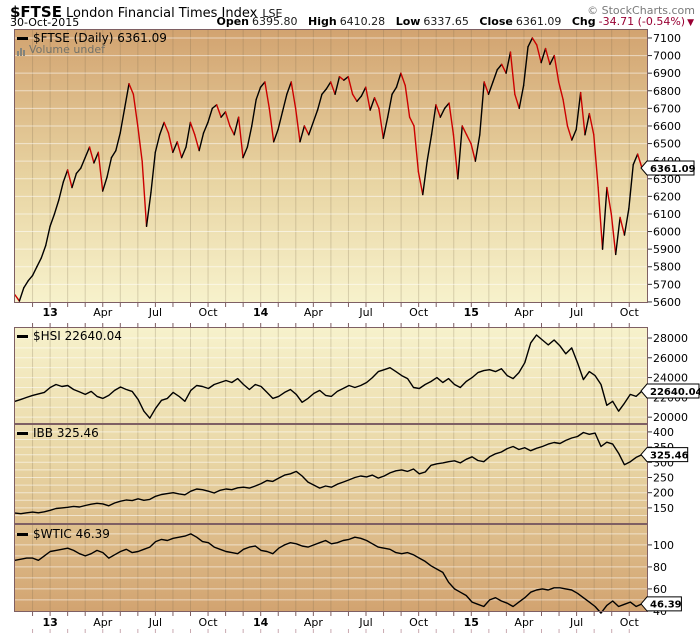 Image resolution: width=700 pixels, height=639 pixels. Describe the element at coordinates (22, 433) in the screenshot. I see `ibb-line-swatch-icon` at that location.